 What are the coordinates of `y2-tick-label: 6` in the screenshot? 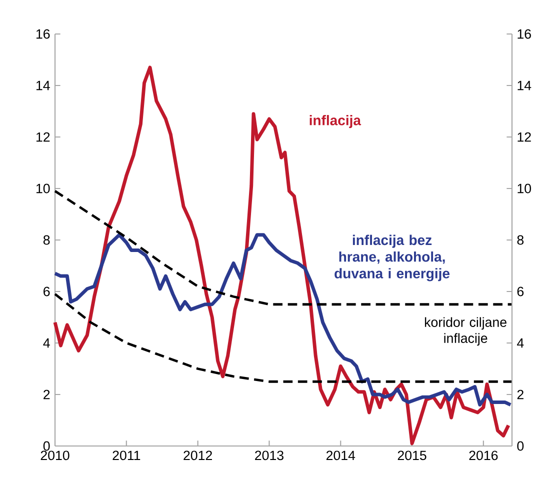 It's located at (520, 291).